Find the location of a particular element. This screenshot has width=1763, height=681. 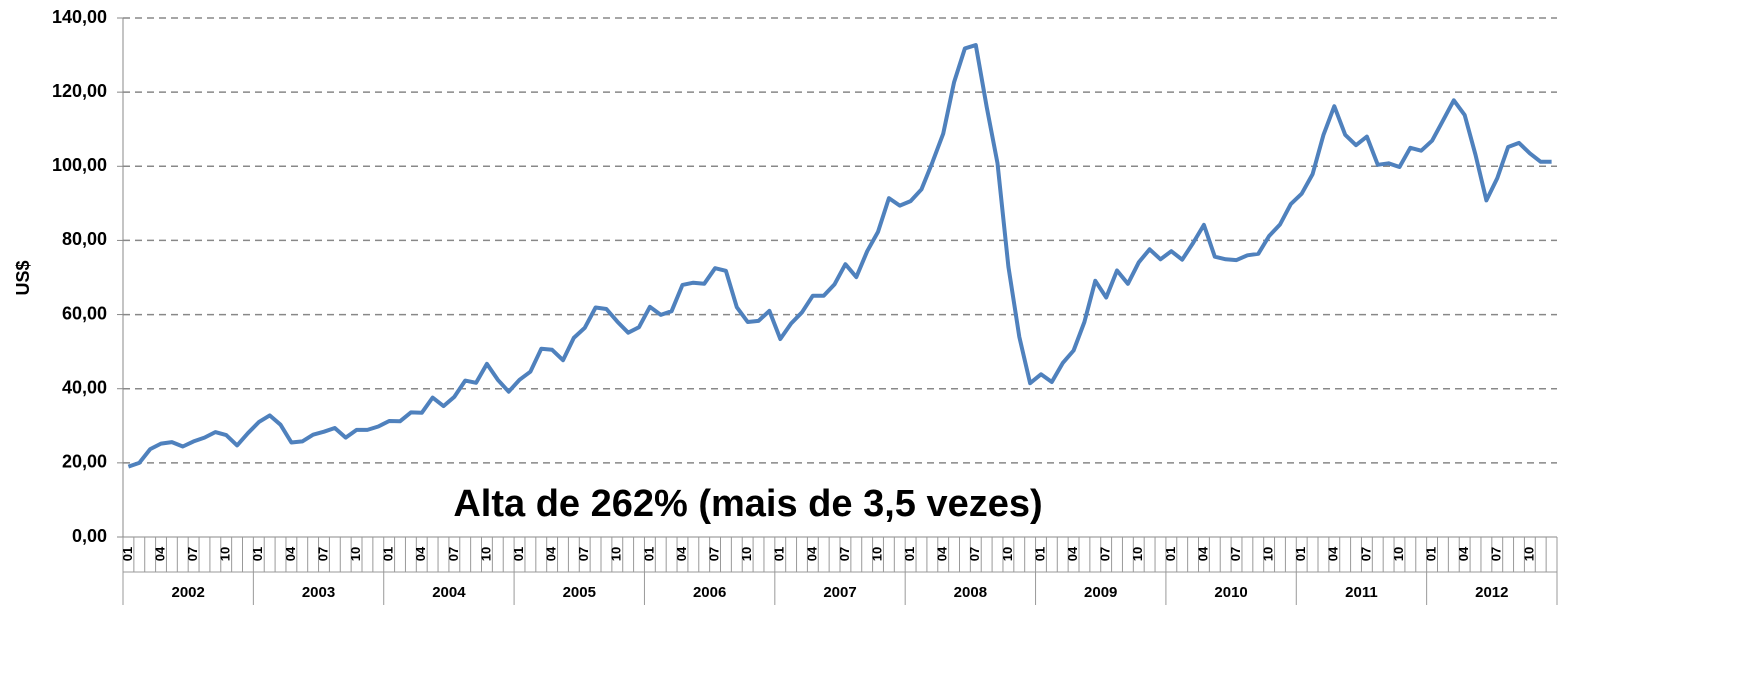

y-tick-label: 140,00 is located at coordinates (79, 17).